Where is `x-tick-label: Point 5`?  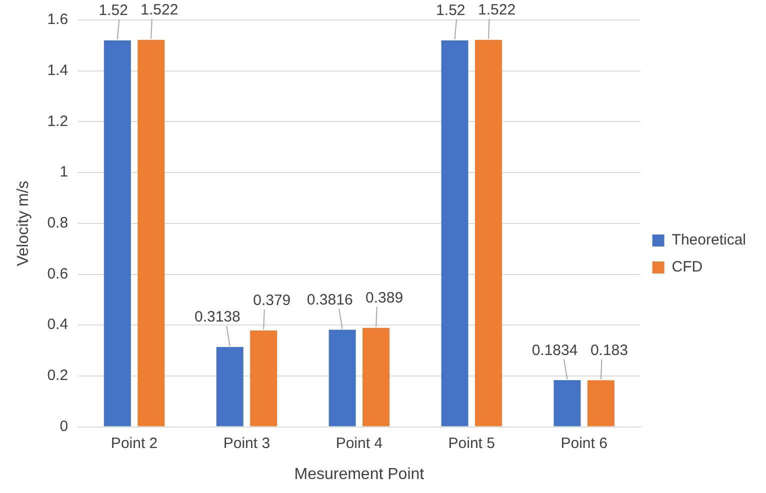
x-tick-label: Point 5 is located at coordinates (471, 443).